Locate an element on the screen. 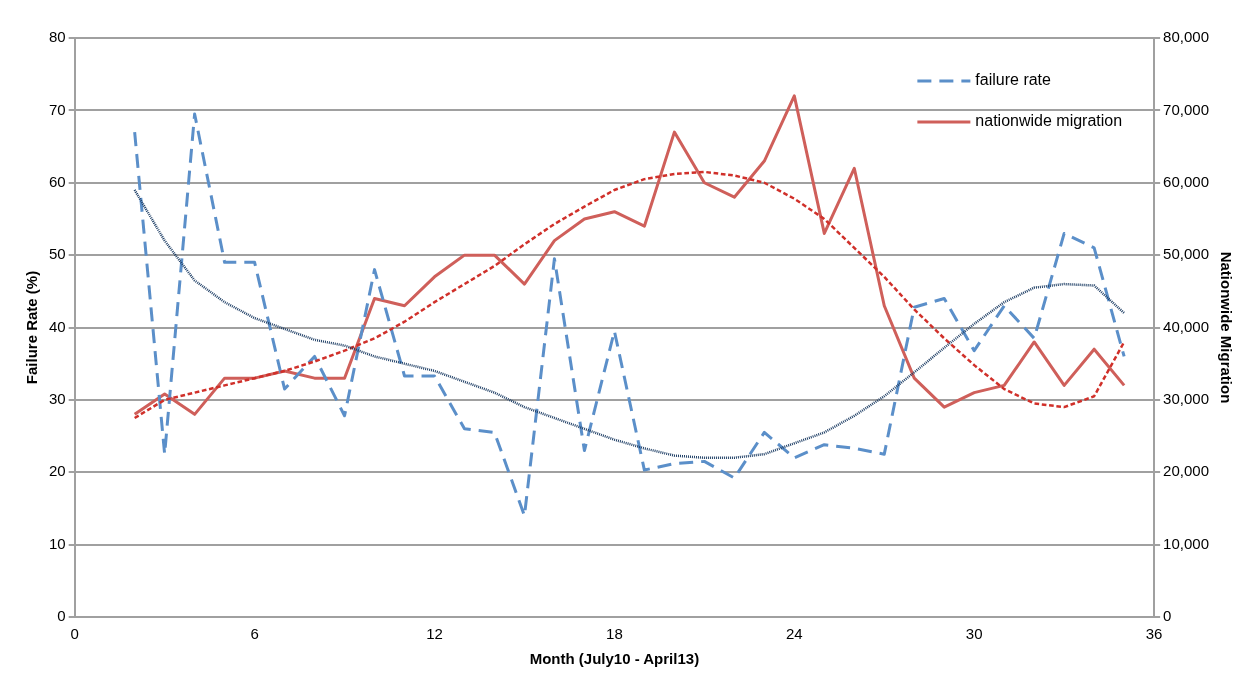 The height and width of the screenshot is (681, 1250). y2-tick-label: 60,000 is located at coordinates (1186, 181).